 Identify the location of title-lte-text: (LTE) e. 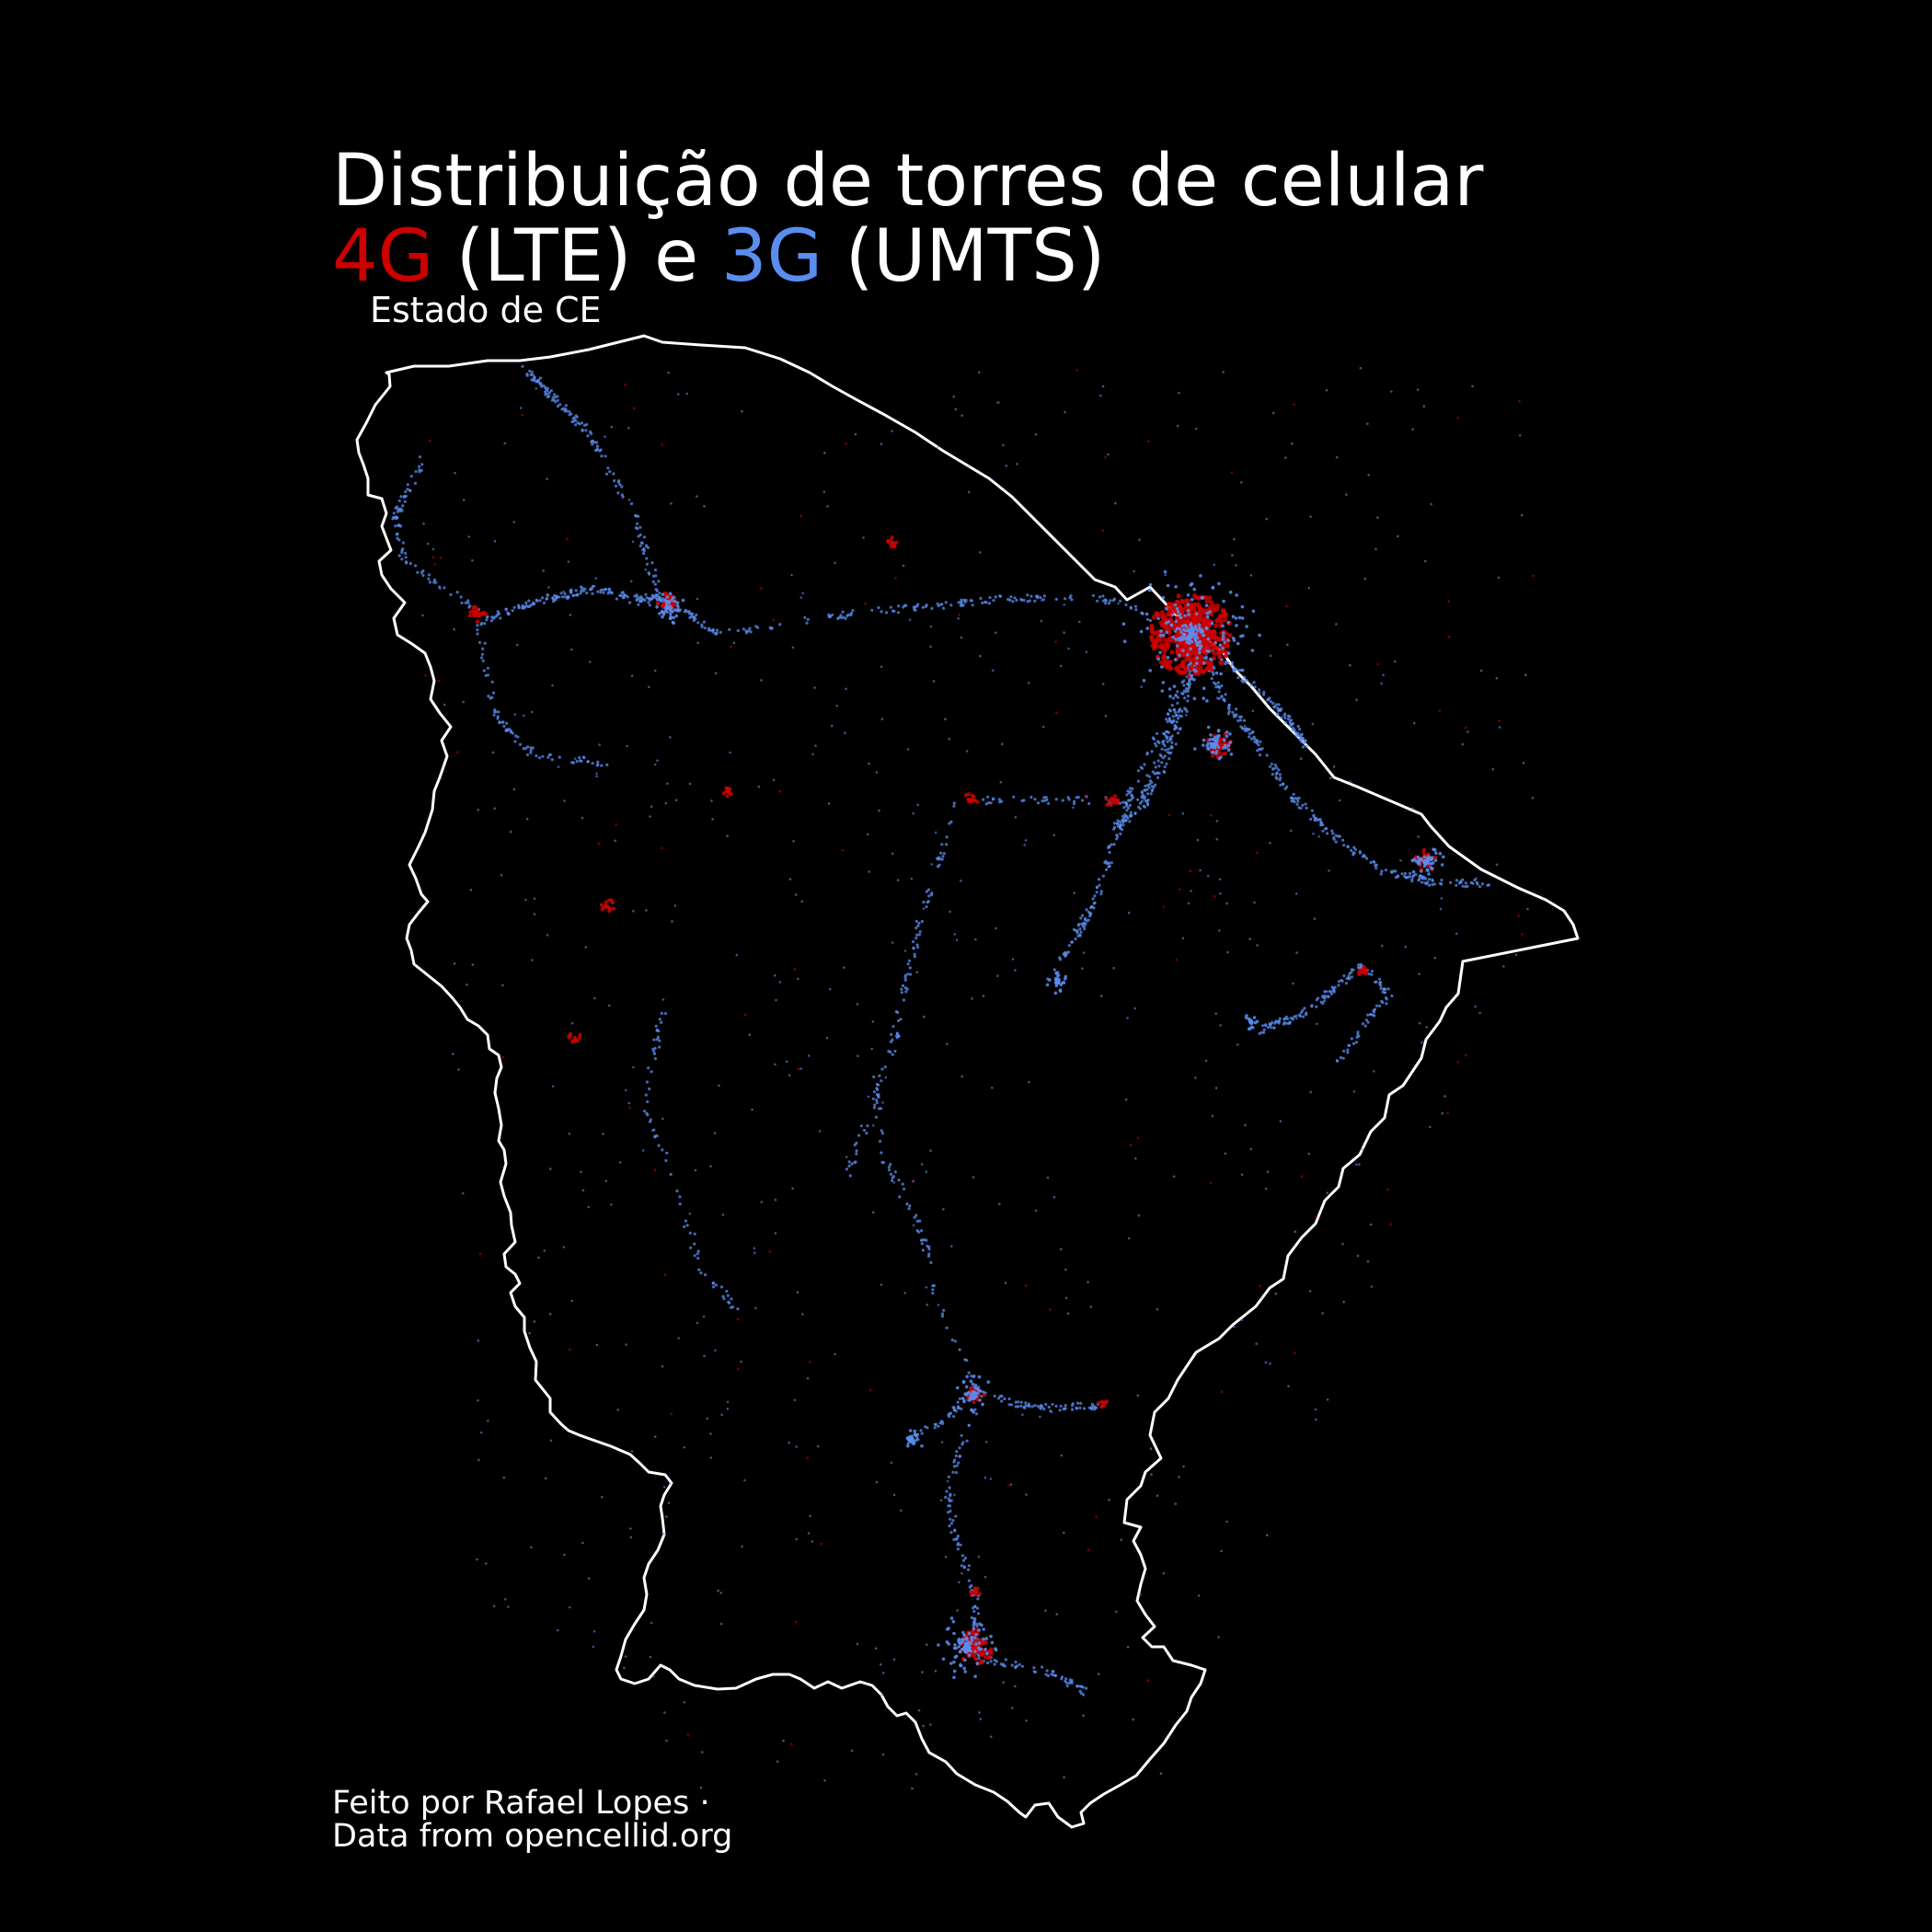
(577, 256).